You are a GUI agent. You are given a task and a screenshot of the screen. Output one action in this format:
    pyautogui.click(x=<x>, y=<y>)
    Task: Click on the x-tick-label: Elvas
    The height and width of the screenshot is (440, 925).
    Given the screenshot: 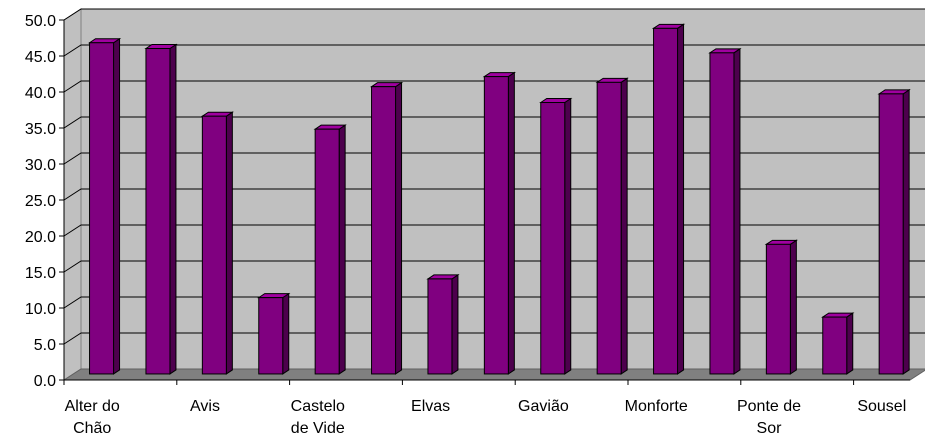 What is the action you would take?
    pyautogui.click(x=430, y=406)
    